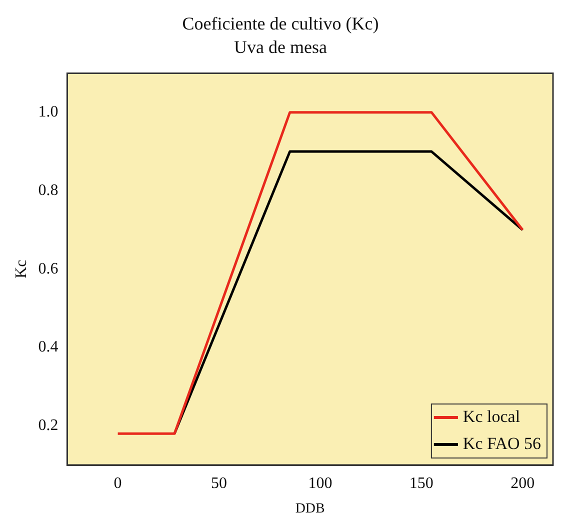 Image resolution: width=565 pixels, height=529 pixels. What do you see at coordinates (118, 483) in the screenshot?
I see `x-tick-label: 0` at bounding box center [118, 483].